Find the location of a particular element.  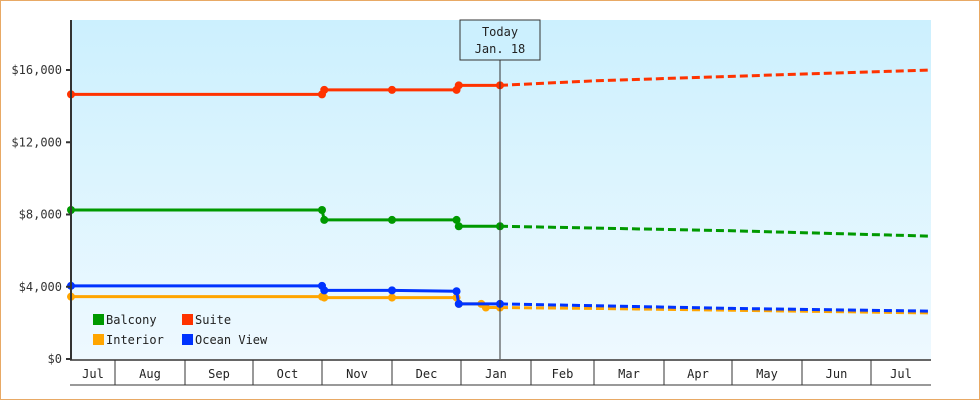

y-tick-label: $4,000 is located at coordinates (40, 287).